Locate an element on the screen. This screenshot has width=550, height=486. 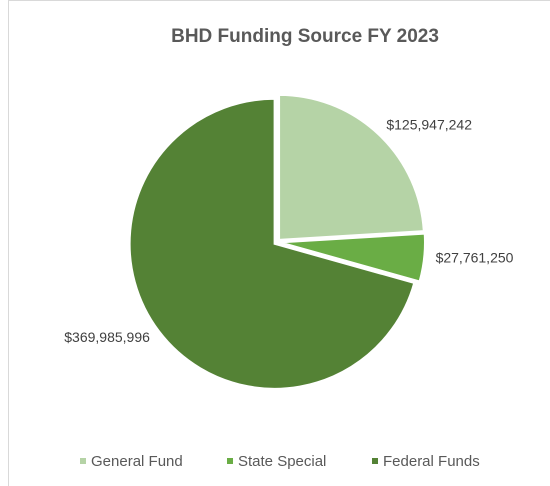
legend-label: Federal Funds is located at coordinates (431, 461).